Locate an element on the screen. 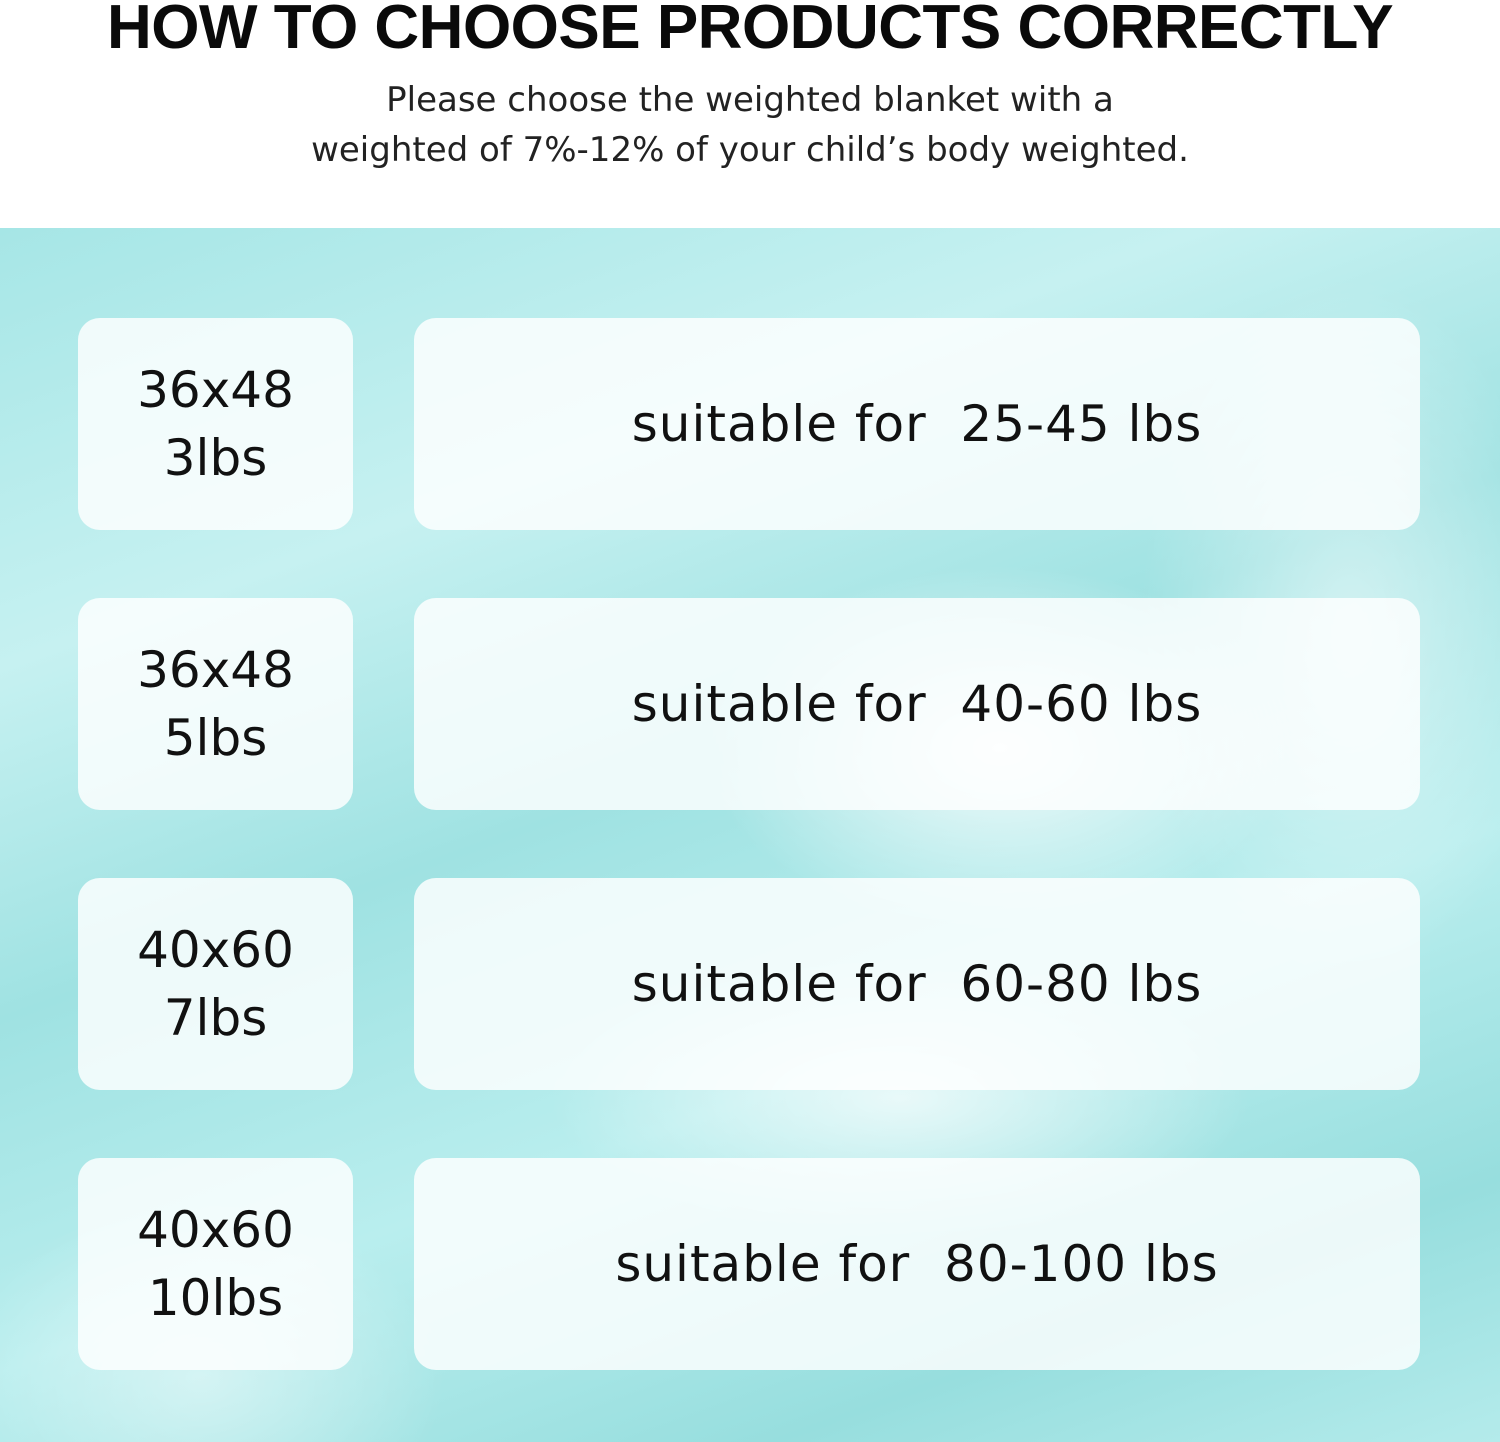 The height and width of the screenshot is (1442, 1500). size-card: 36x48 3lbs is located at coordinates (215, 424).